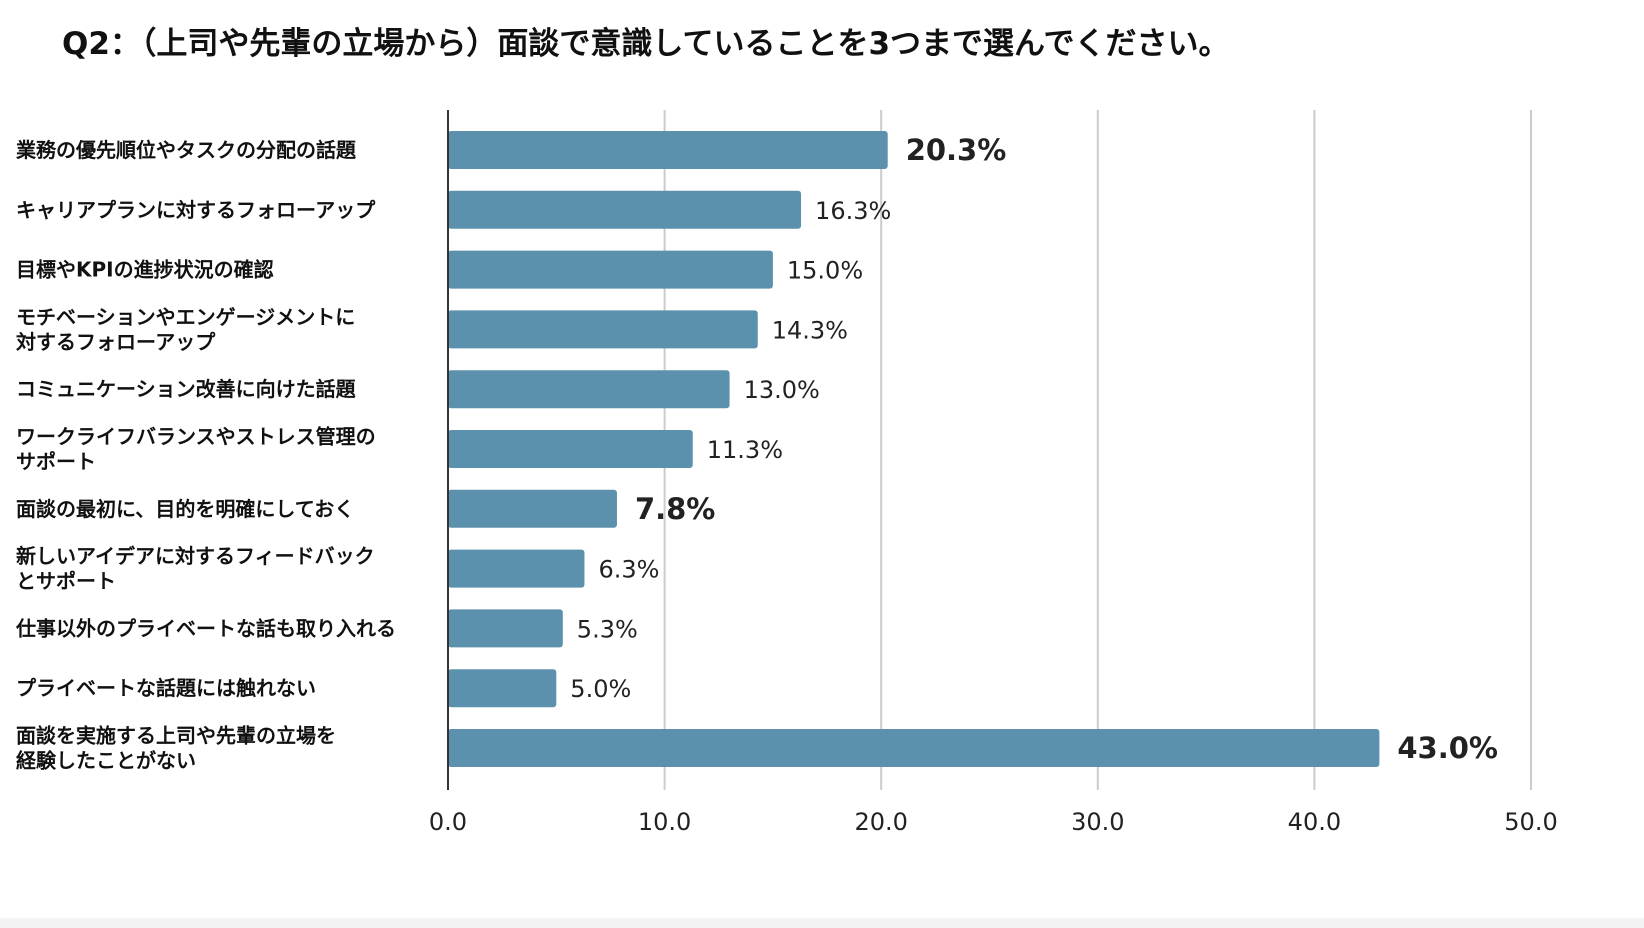 The height and width of the screenshot is (928, 1644). Describe the element at coordinates (176, 736) in the screenshot. I see `category-label-10-line-0: 面談を実施する上司や先輩の立場を` at that location.